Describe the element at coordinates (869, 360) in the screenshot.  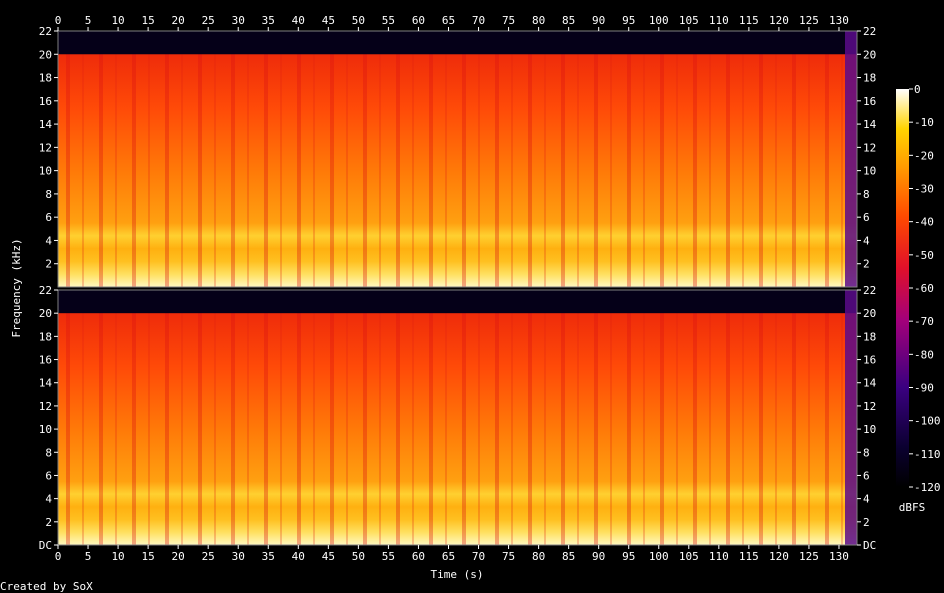
I see `y-tick-label-right: 16` at that location.